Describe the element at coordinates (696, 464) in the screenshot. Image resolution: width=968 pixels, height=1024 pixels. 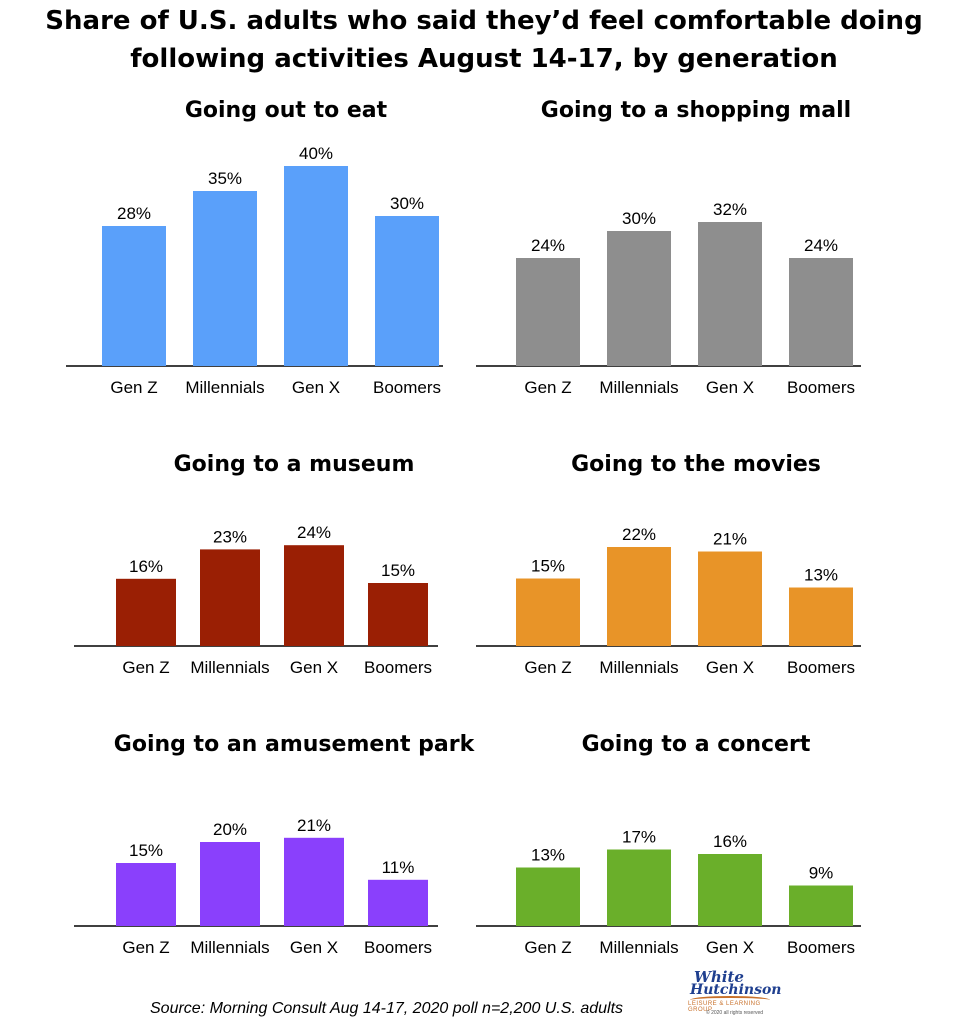
I see `panel-title: Going to the movies` at that location.